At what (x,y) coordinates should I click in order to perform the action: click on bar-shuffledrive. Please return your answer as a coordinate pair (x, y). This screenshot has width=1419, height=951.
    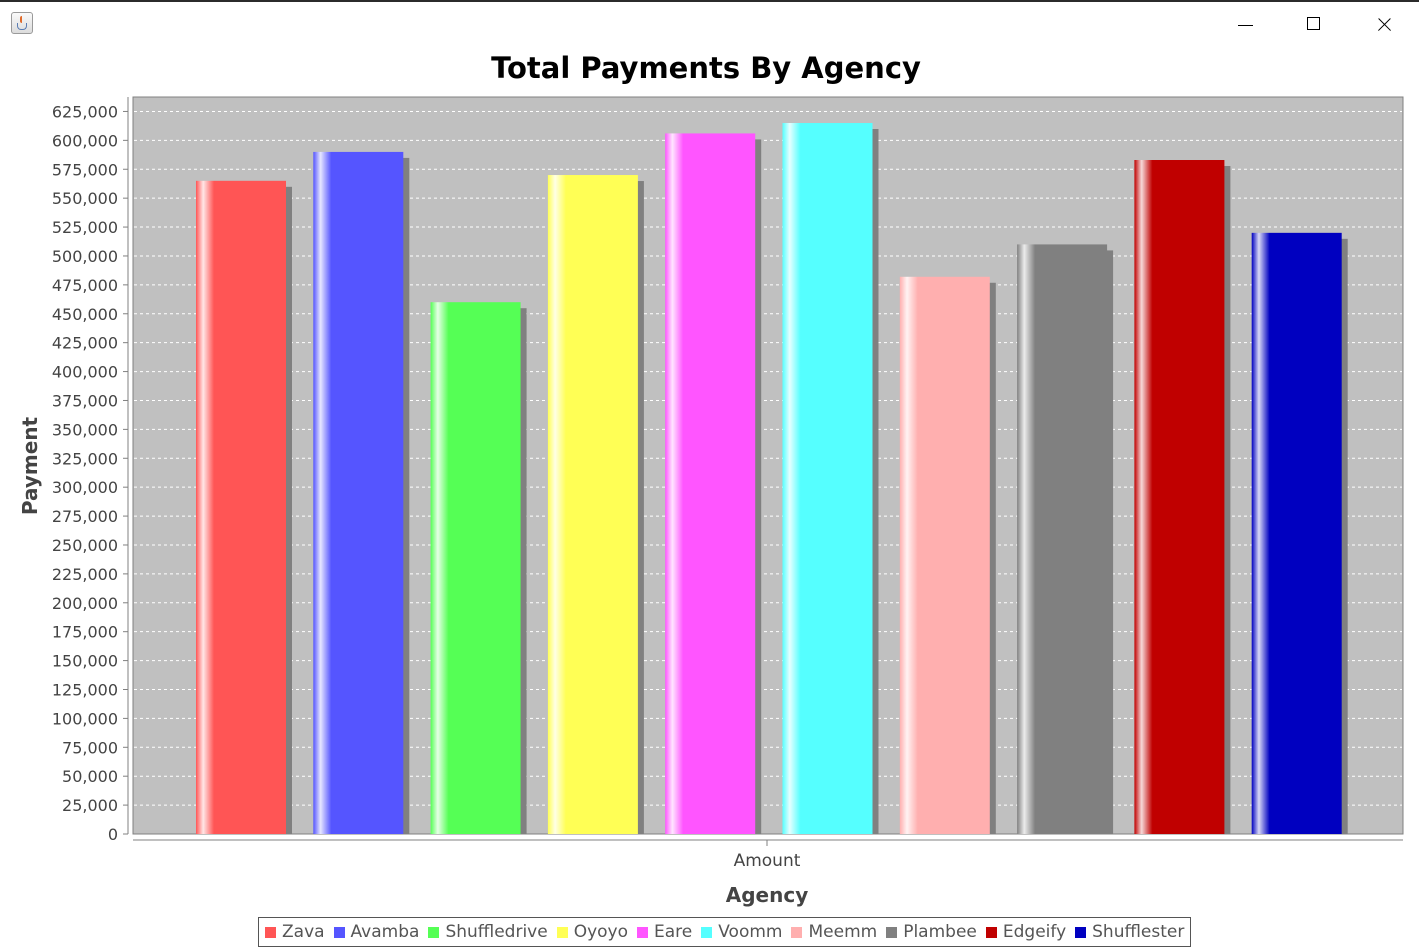
    Looking at the image, I should click on (475, 568).